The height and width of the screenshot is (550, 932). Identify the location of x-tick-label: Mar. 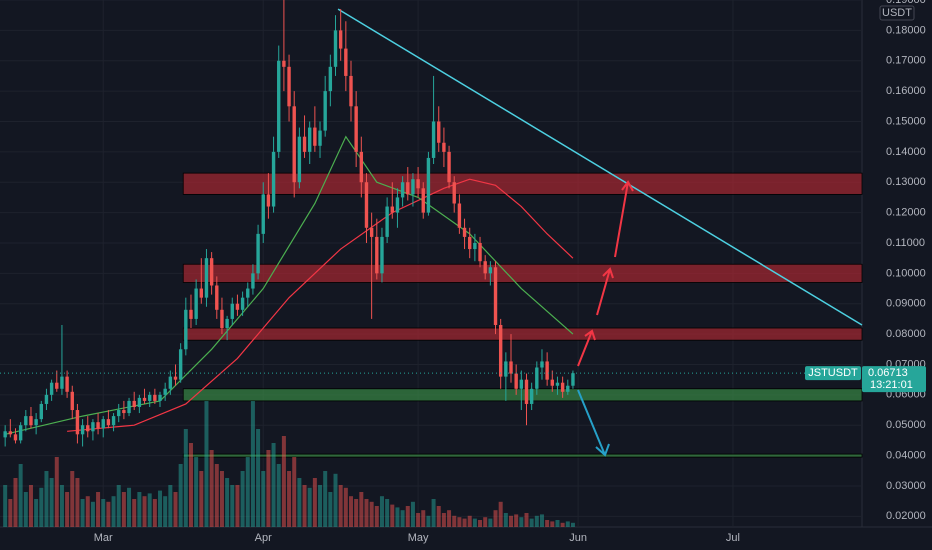
(103, 538).